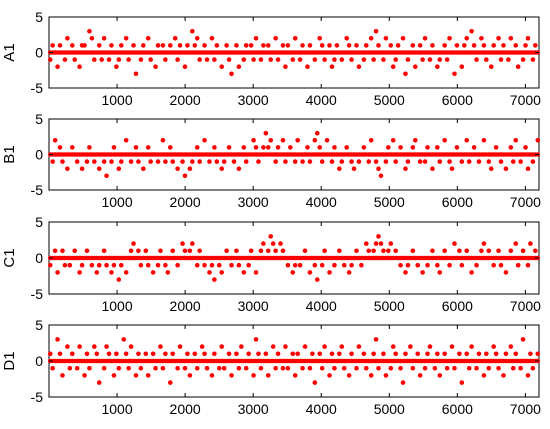  What do you see at coordinates (389, 409) in the screenshot?
I see `x-tick-label: 5000` at bounding box center [389, 409].